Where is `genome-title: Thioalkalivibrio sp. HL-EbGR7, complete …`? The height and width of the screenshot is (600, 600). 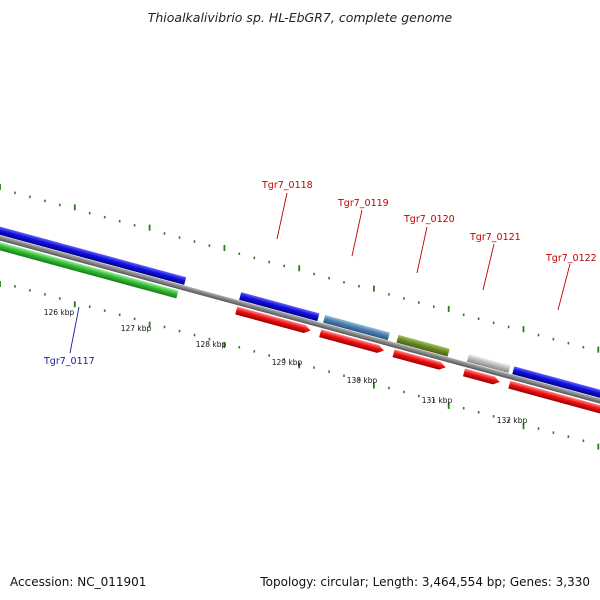
genome-title: Thioalkalivibrio sp. HL-EbGR7, complete … is located at coordinates (300, 17).